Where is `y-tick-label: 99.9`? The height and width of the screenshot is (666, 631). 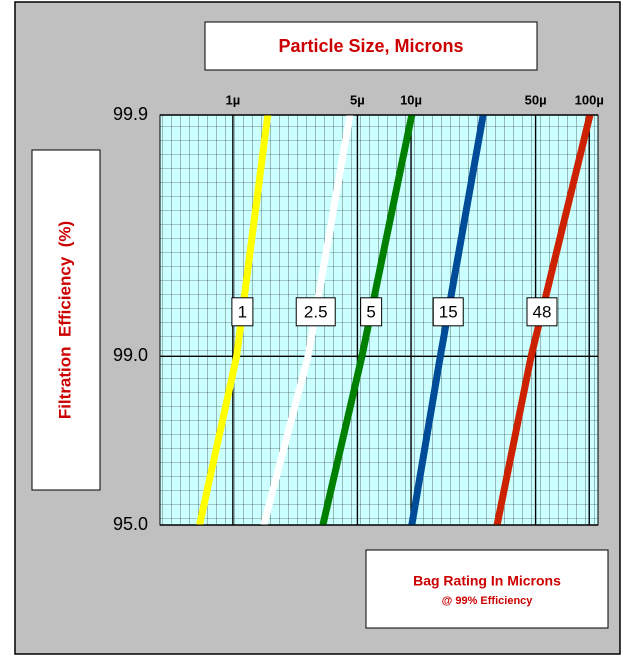
y-tick-label: 99.9 is located at coordinates (130, 114).